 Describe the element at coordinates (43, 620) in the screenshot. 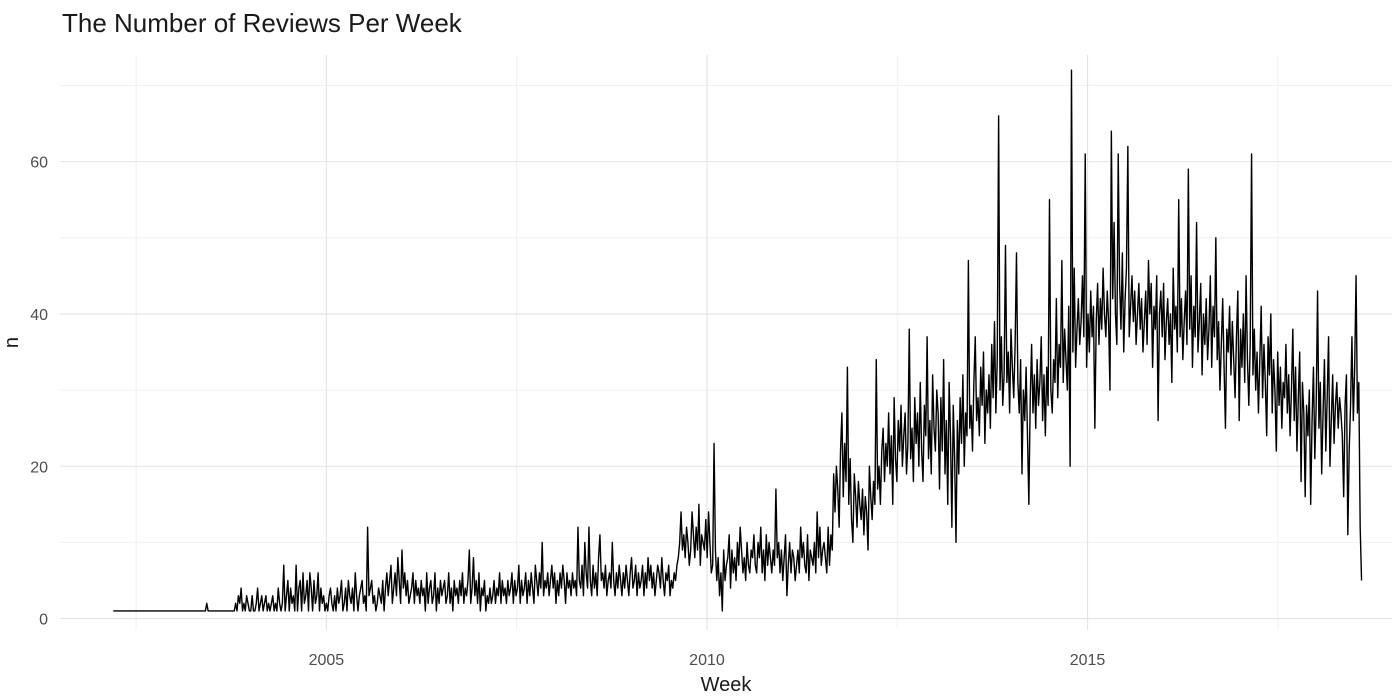

I see `y-tick-label: 0` at that location.